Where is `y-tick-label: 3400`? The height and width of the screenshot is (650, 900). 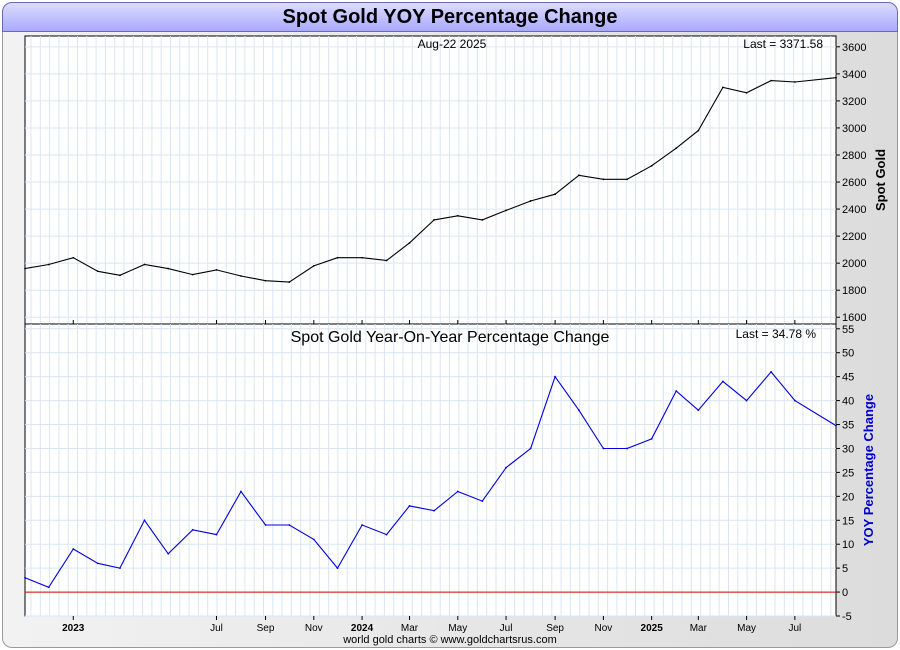
y-tick-label: 3400 is located at coordinates (854, 75).